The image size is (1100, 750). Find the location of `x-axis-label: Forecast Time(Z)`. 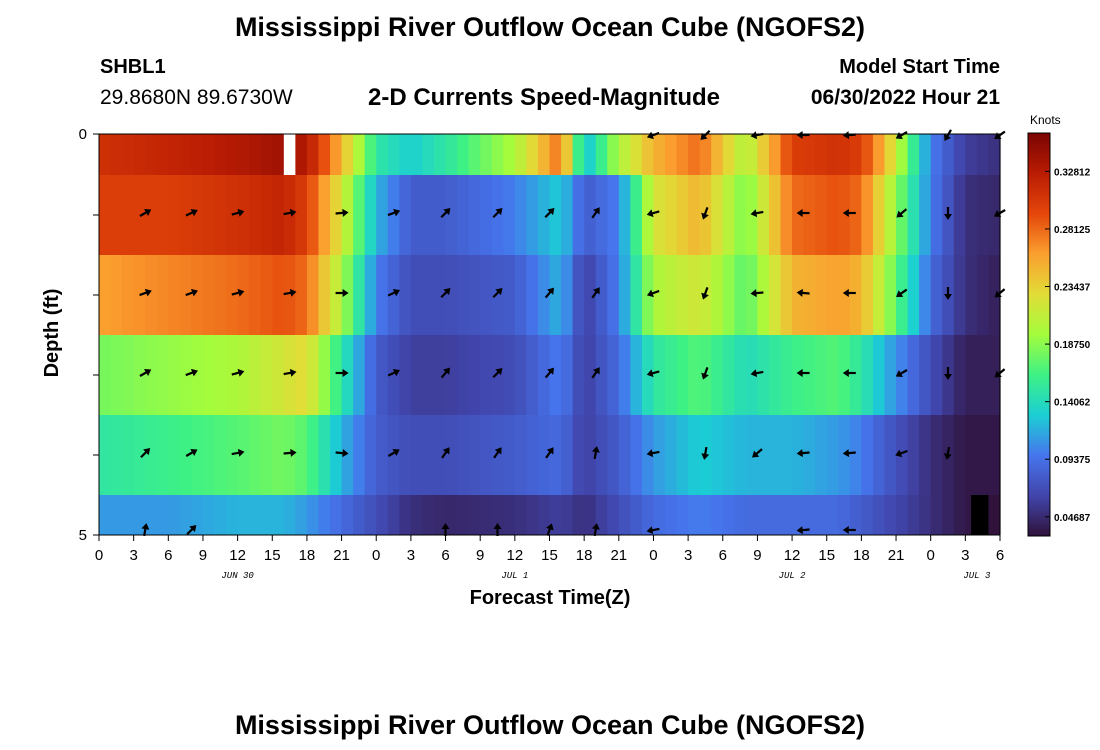

x-axis-label: Forecast Time(Z) is located at coordinates (550, 598).